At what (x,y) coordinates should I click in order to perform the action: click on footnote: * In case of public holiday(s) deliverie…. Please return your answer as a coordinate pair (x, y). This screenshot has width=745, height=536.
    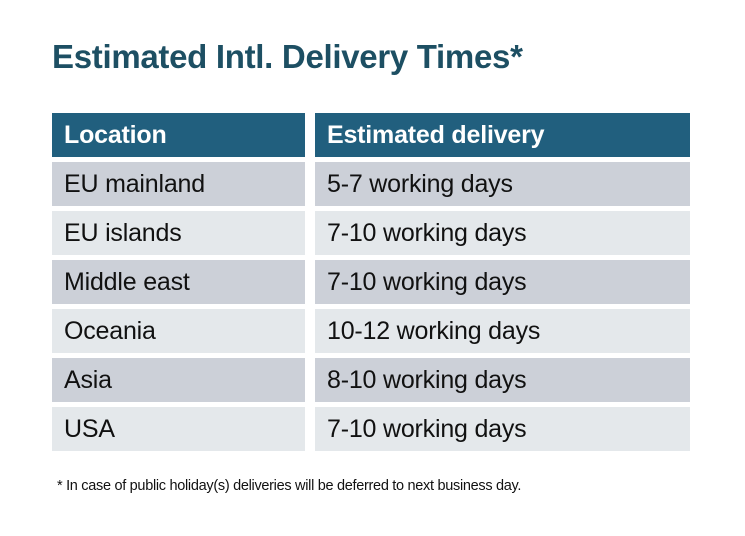
    Looking at the image, I should click on (289, 486).